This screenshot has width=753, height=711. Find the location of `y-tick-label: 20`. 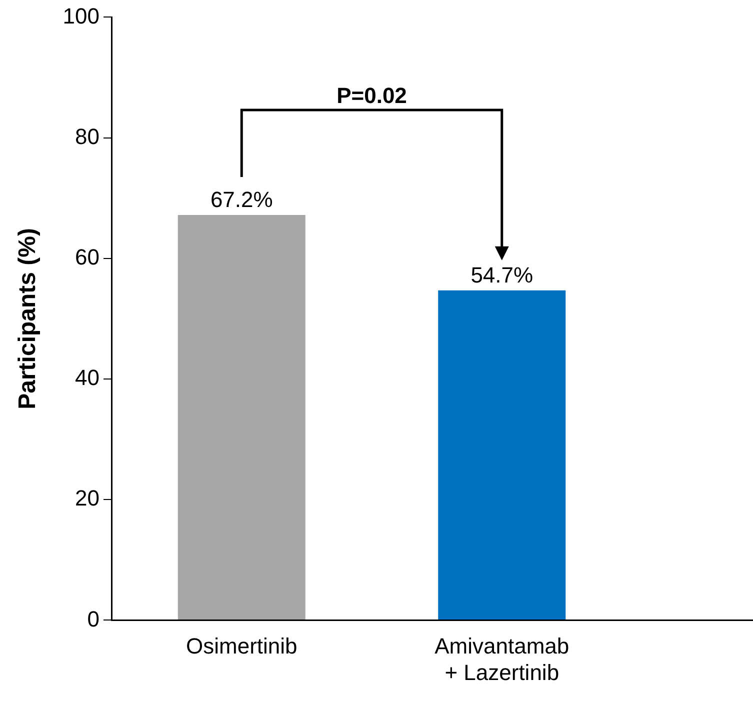

y-tick-label: 20 is located at coordinates (87, 498).